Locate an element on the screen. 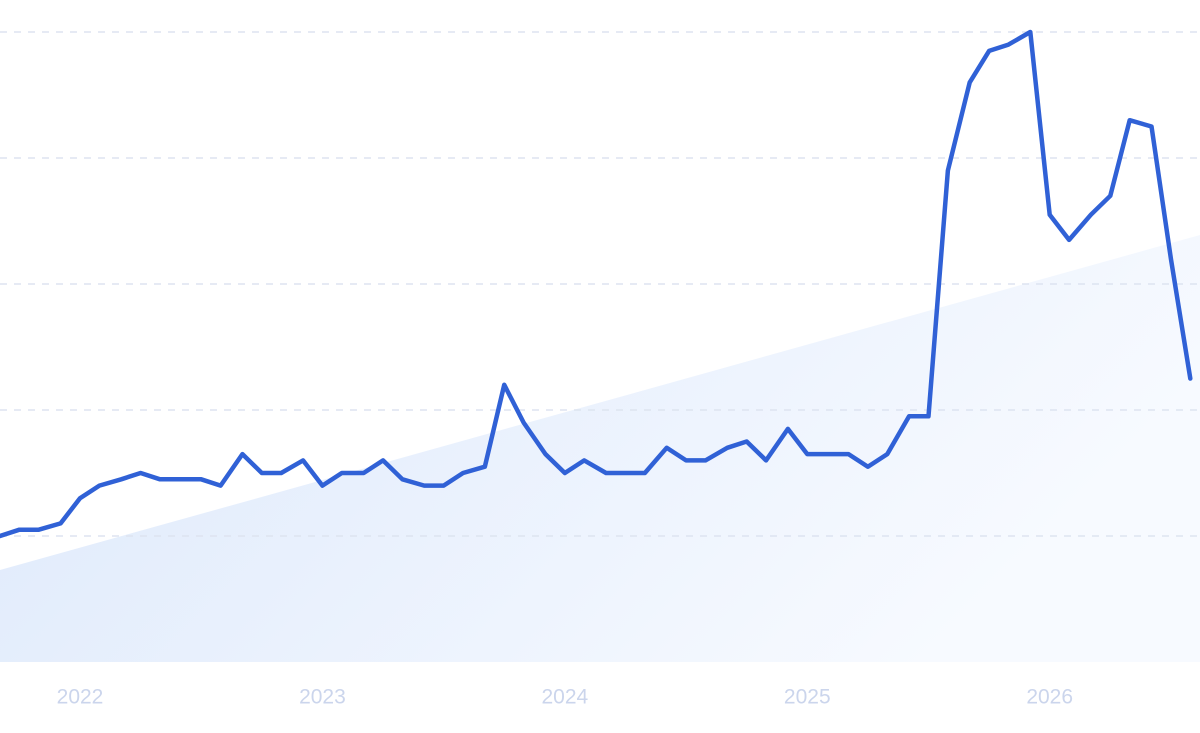  x-tick-label: 2022 is located at coordinates (80, 697).